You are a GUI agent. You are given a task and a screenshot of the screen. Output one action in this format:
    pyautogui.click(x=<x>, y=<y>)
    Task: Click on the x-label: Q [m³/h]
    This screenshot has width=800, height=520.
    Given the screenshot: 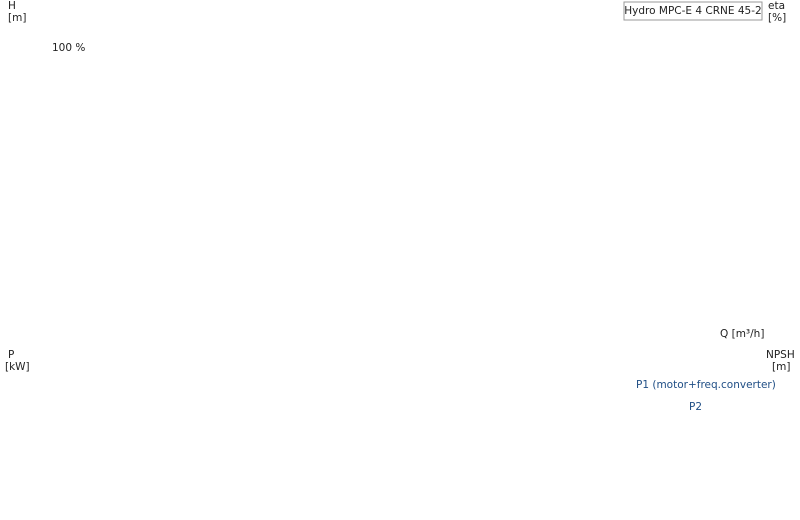 What is the action you would take?
    pyautogui.click(x=742, y=334)
    